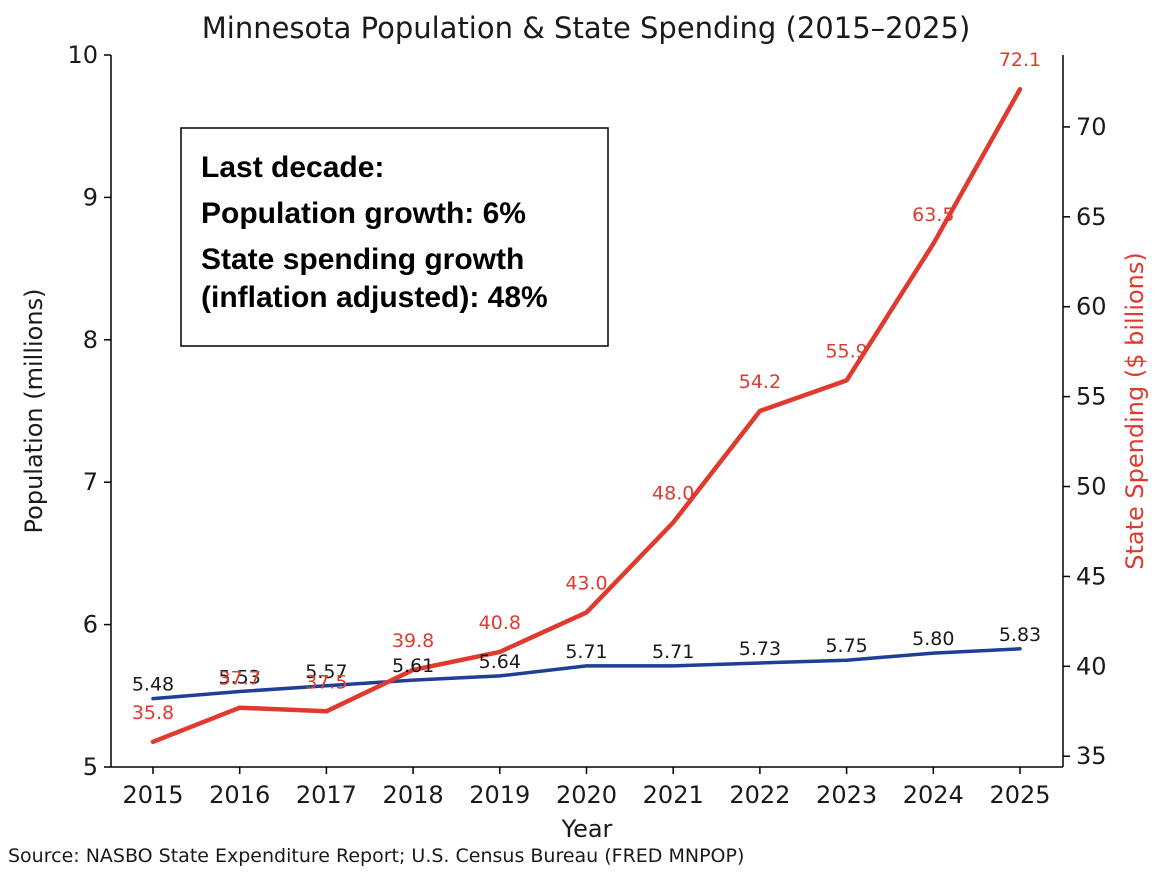 Image resolution: width=1172 pixels, height=878 pixels. I want to click on right-ticks: 35 40 45 50 55 60 65 70, so click(1085, 441).